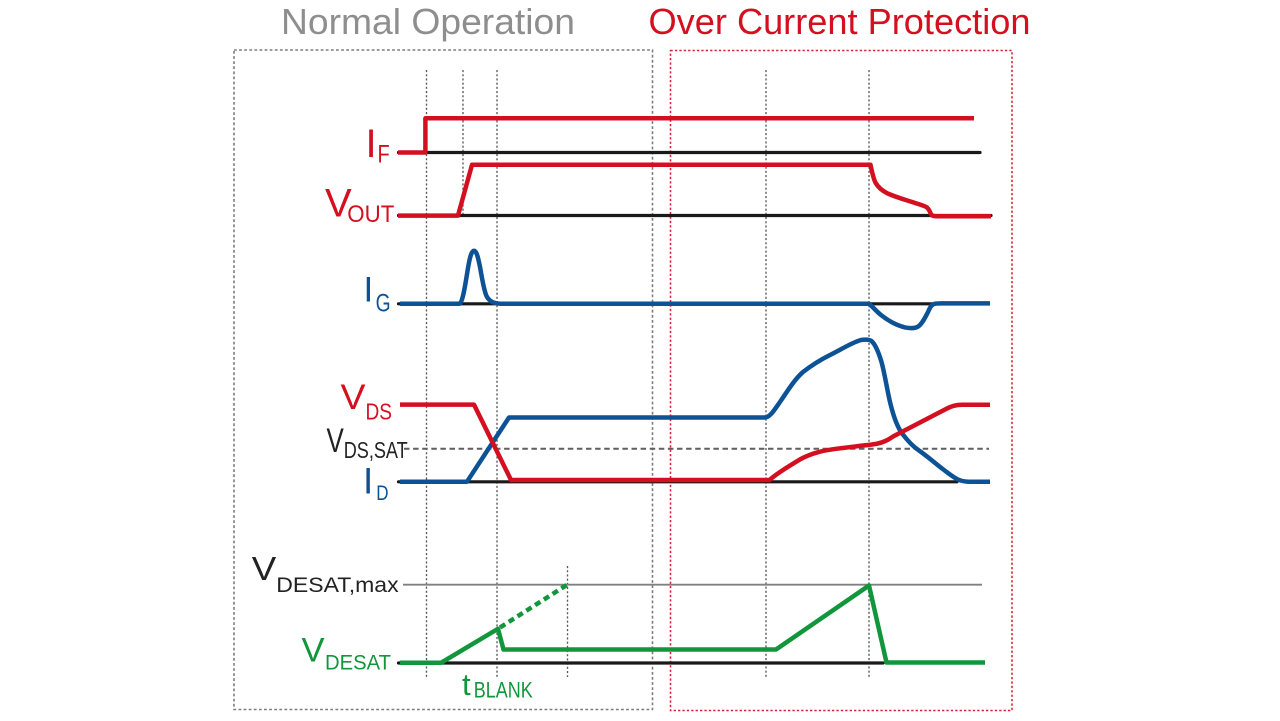  What do you see at coordinates (503, 690) in the screenshot?
I see `svg-text: BLANK` at bounding box center [503, 690].